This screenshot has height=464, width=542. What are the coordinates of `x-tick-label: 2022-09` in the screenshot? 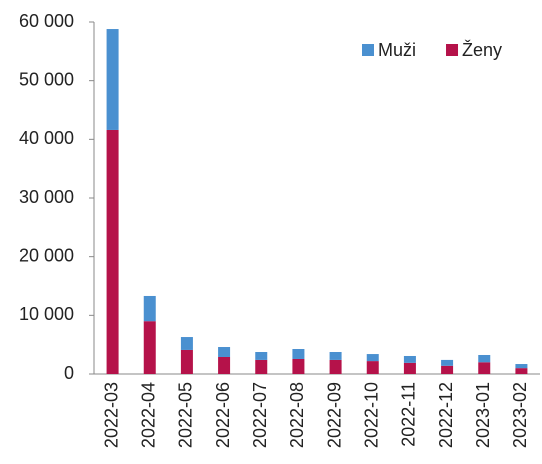 It's located at (334, 415).